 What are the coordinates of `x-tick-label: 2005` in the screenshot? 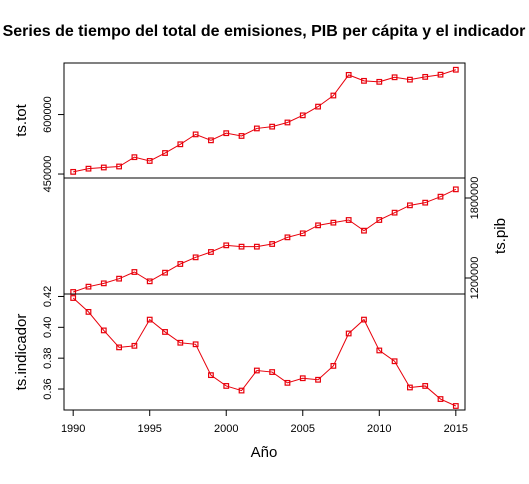 It's located at (303, 429).